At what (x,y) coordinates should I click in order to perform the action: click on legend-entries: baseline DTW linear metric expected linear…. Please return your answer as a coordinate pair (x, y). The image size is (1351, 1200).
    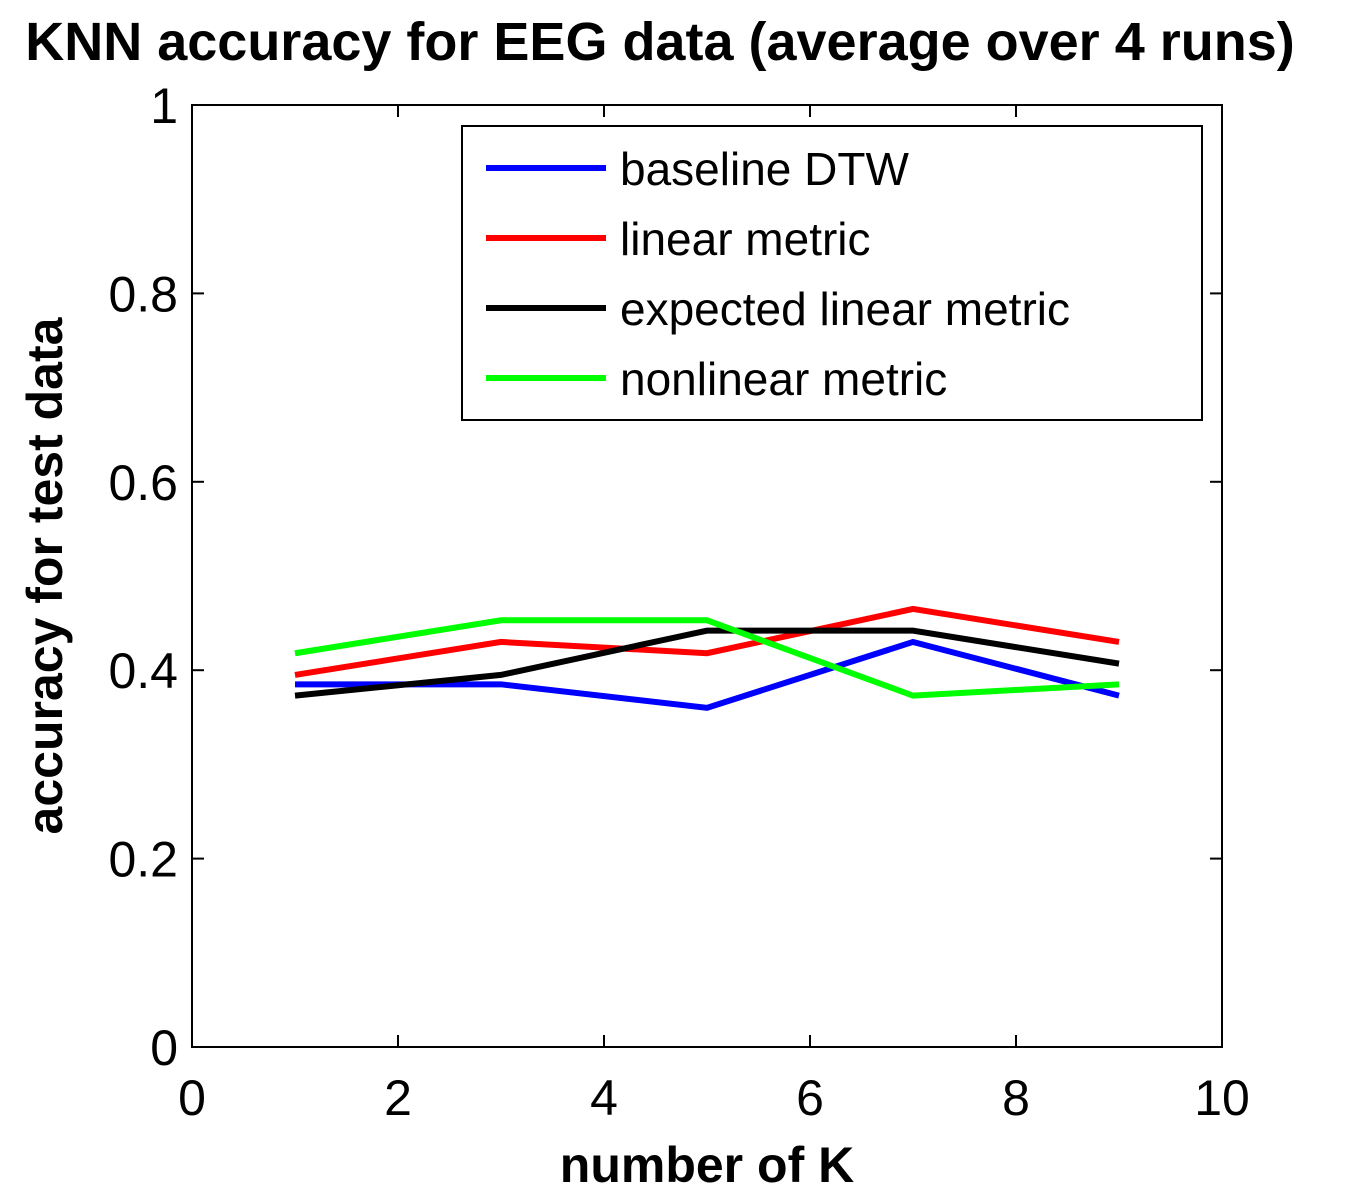
    Looking at the image, I should click on (778, 274).